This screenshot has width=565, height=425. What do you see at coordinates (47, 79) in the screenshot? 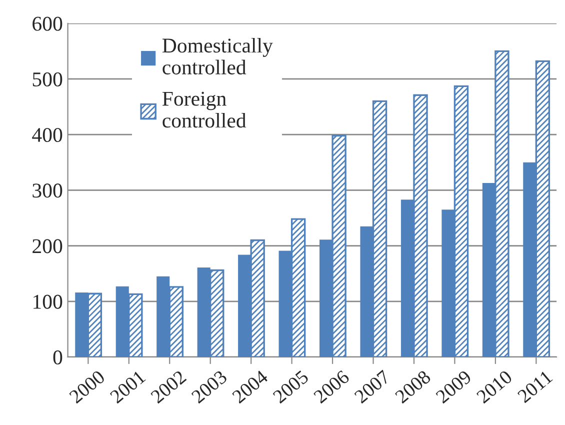
I see `y-tick-label: 500` at bounding box center [47, 79].